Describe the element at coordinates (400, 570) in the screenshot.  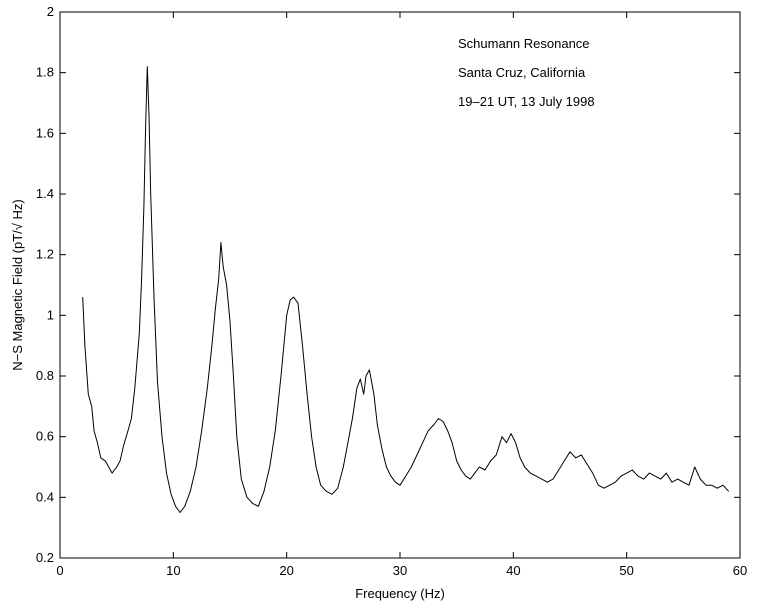
I see `x-tick-label: 30` at that location.